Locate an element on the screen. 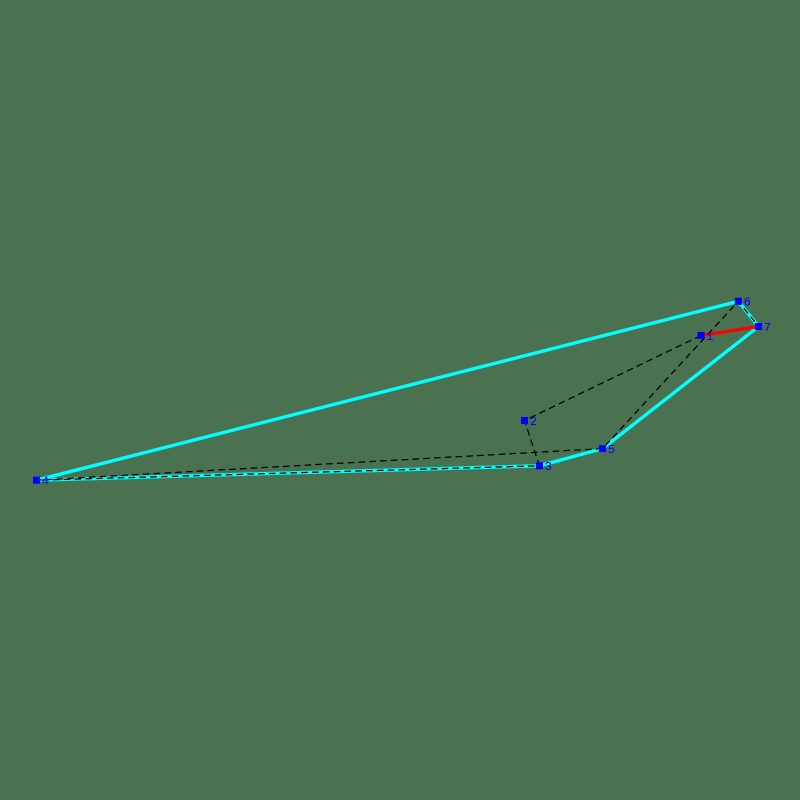 This screenshot has height=800, width=800. svg-text: 7 is located at coordinates (767, 328).